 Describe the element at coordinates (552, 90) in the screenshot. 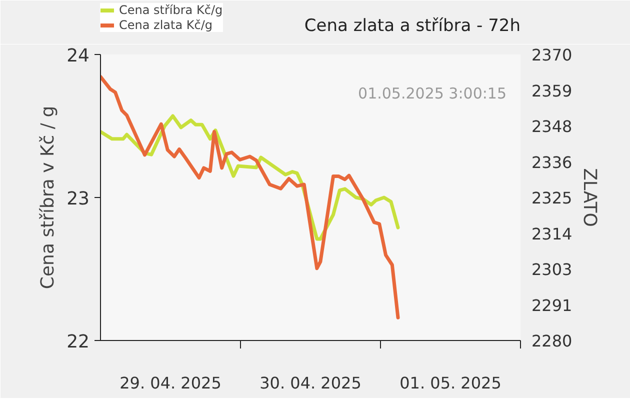

I see `y2-tick-label: 2359` at that location.